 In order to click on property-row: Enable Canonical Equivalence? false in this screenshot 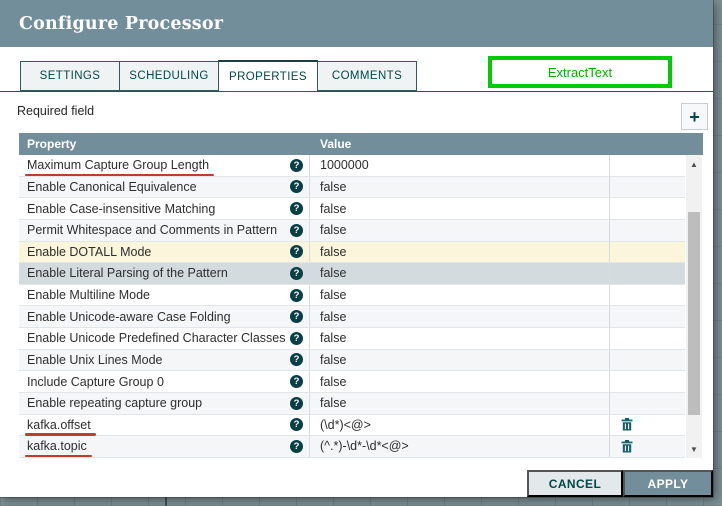, I will do `click(352, 187)`.